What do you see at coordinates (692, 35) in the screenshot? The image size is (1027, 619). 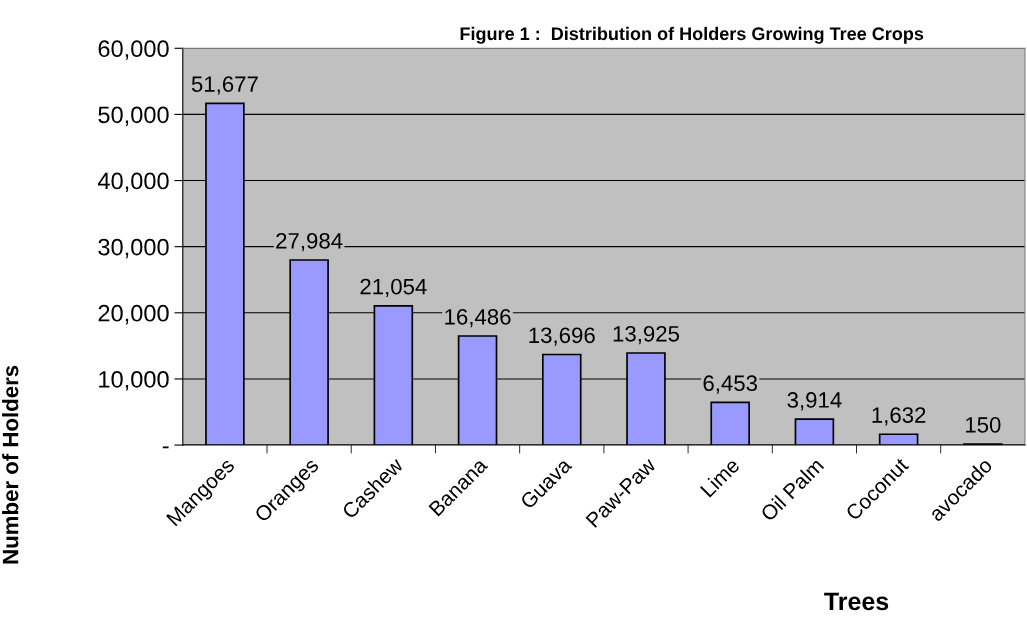 I see `chart-title: Figure 1 : Distribution of Holders Growing Tree Crops` at bounding box center [692, 35].